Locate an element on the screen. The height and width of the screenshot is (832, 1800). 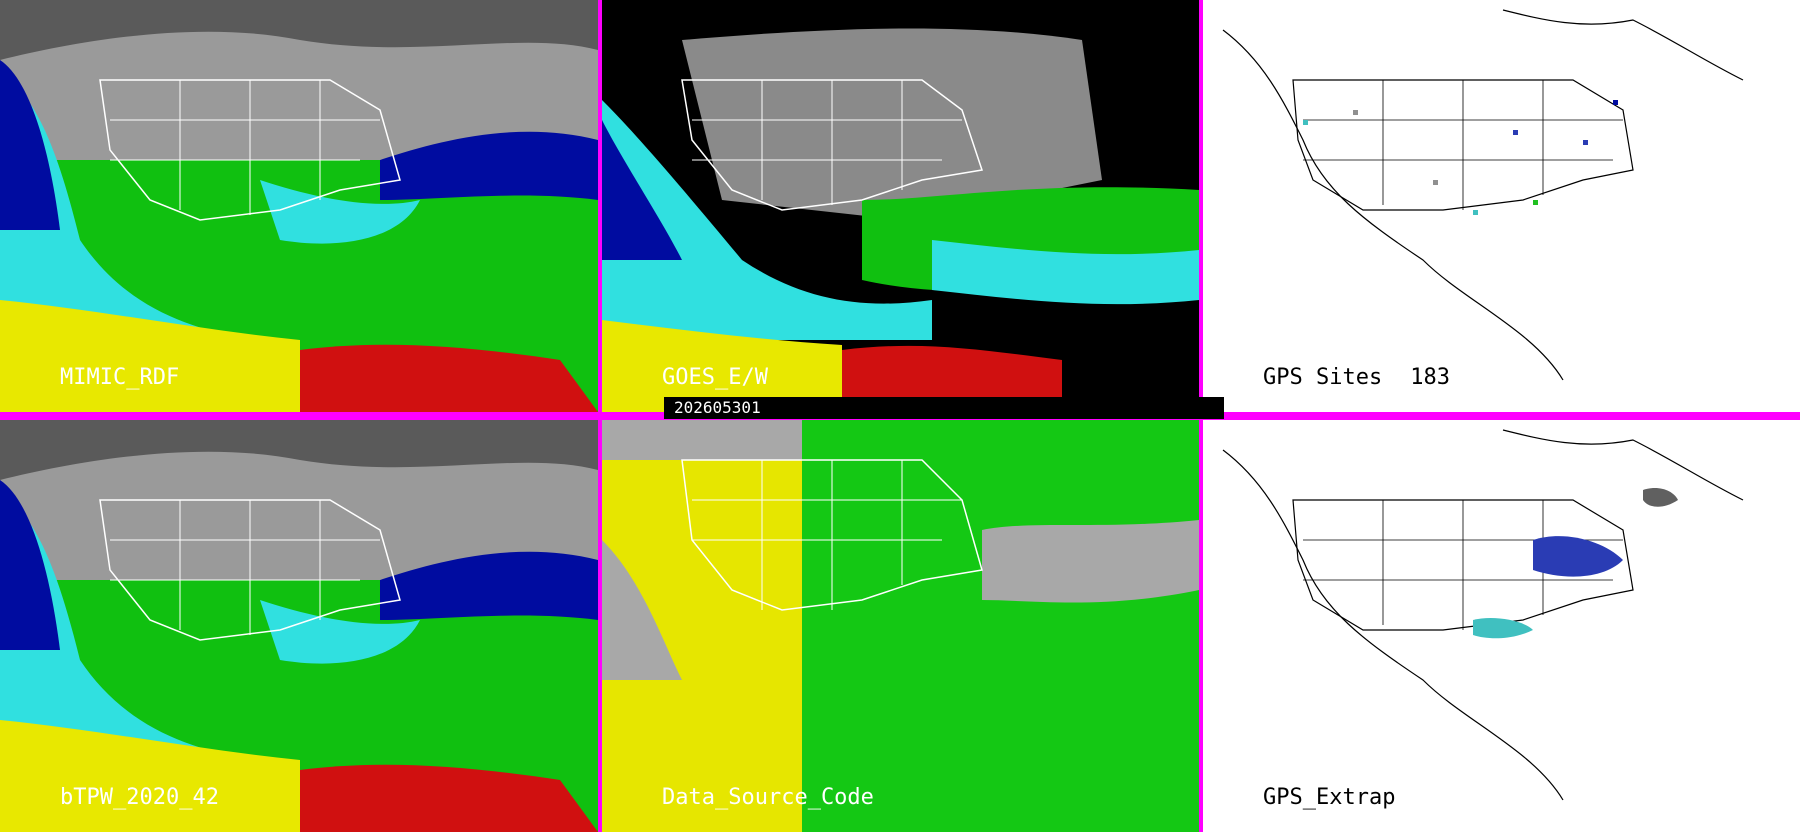
timestamp-bar: 202605301 is located at coordinates (944, 408).